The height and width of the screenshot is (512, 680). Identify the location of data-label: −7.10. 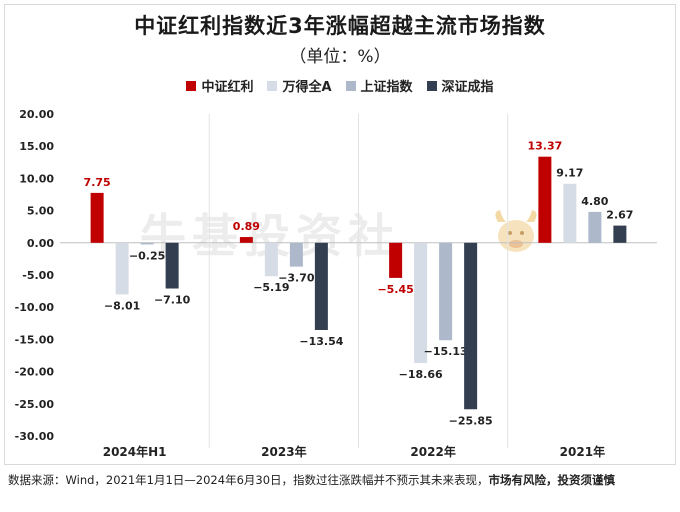
(172, 300).